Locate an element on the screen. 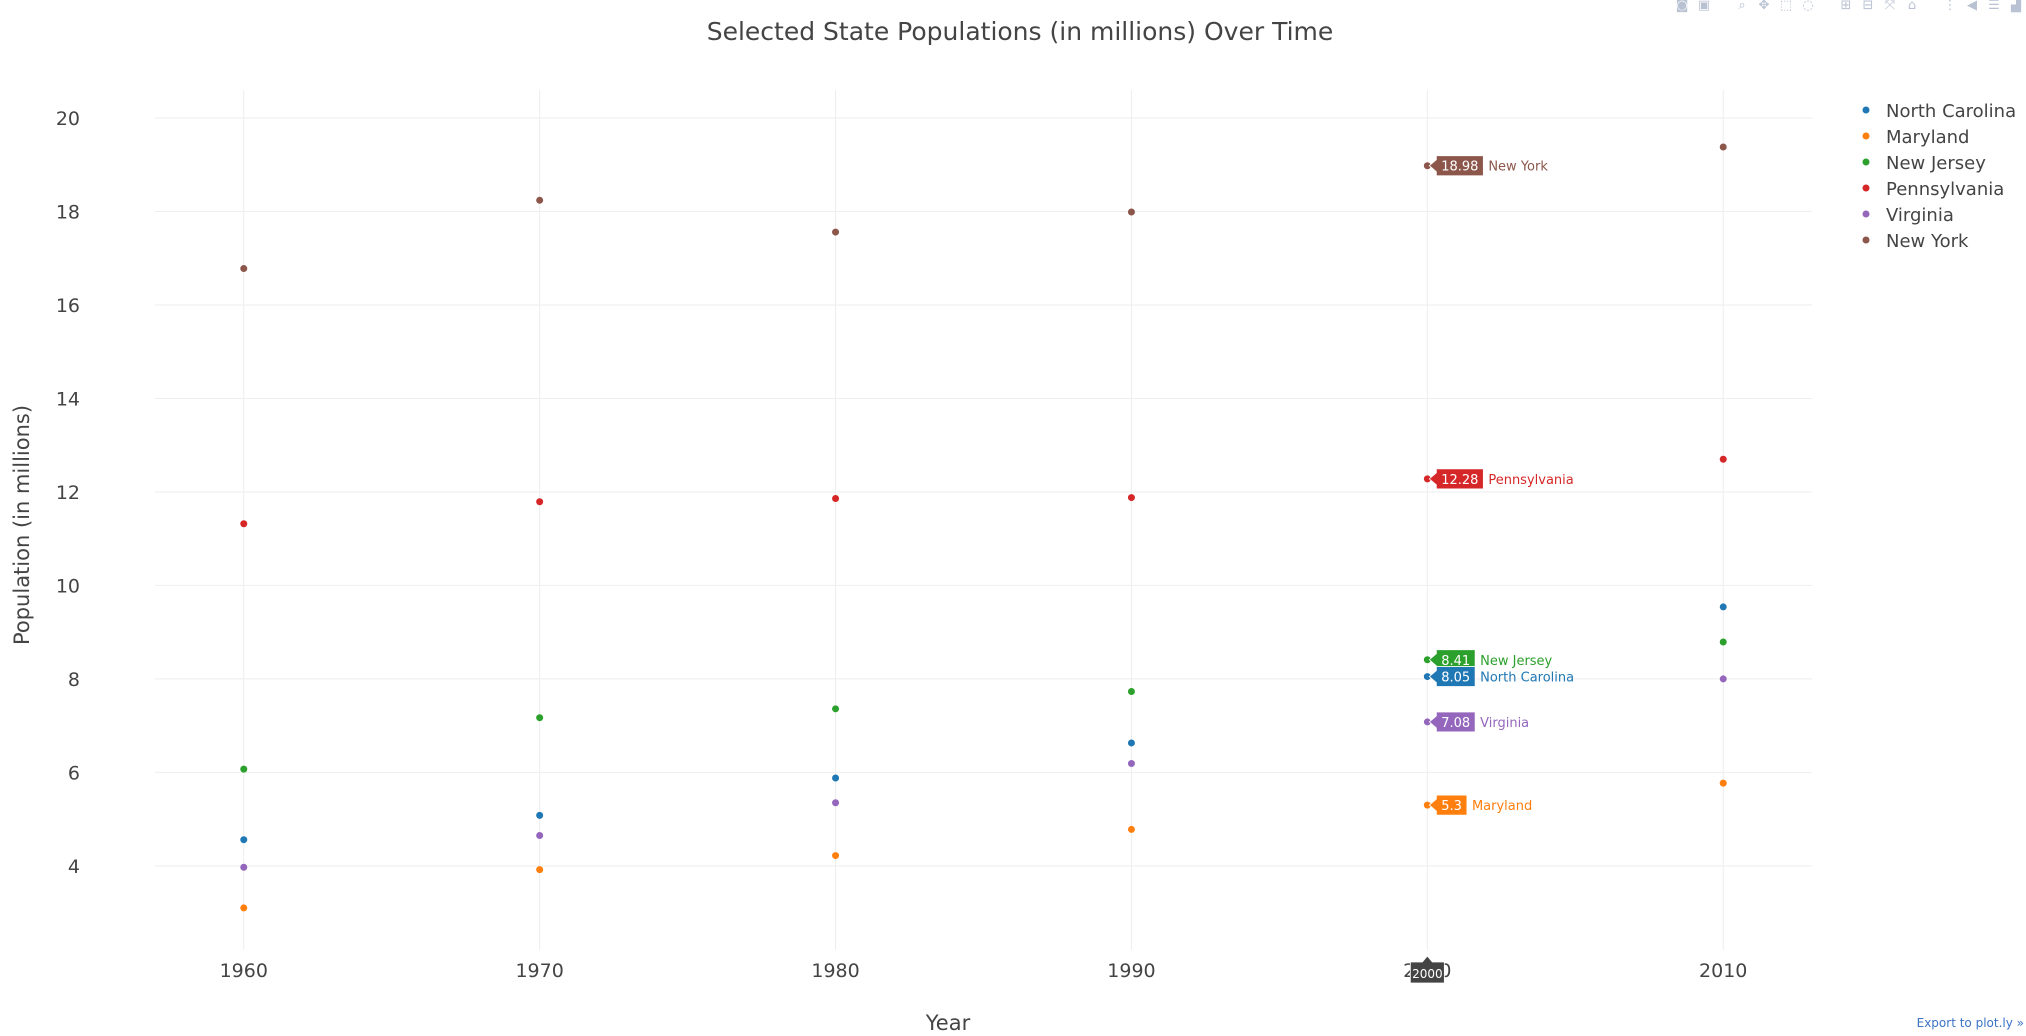 The height and width of the screenshot is (1036, 2026). legend-item: Pennsylvania is located at coordinates (1933, 189).